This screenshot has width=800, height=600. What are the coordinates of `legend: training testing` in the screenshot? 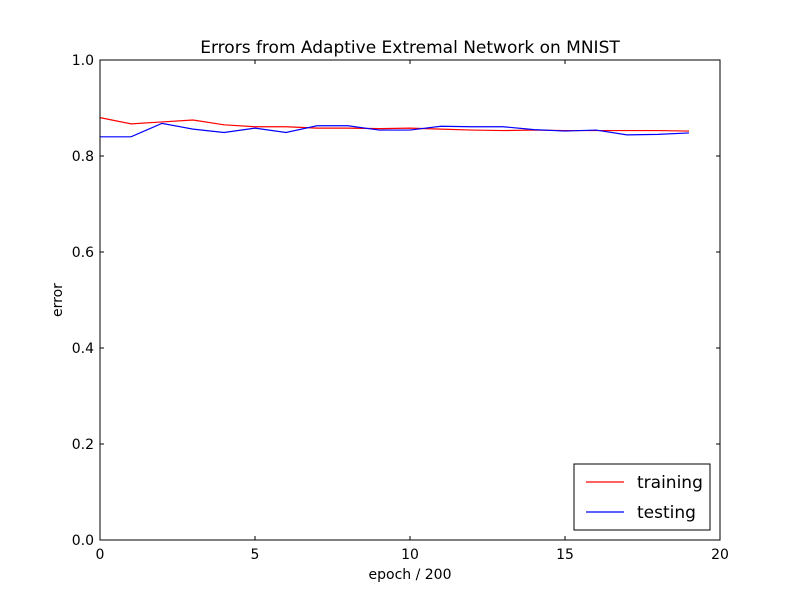 It's located at (642, 497).